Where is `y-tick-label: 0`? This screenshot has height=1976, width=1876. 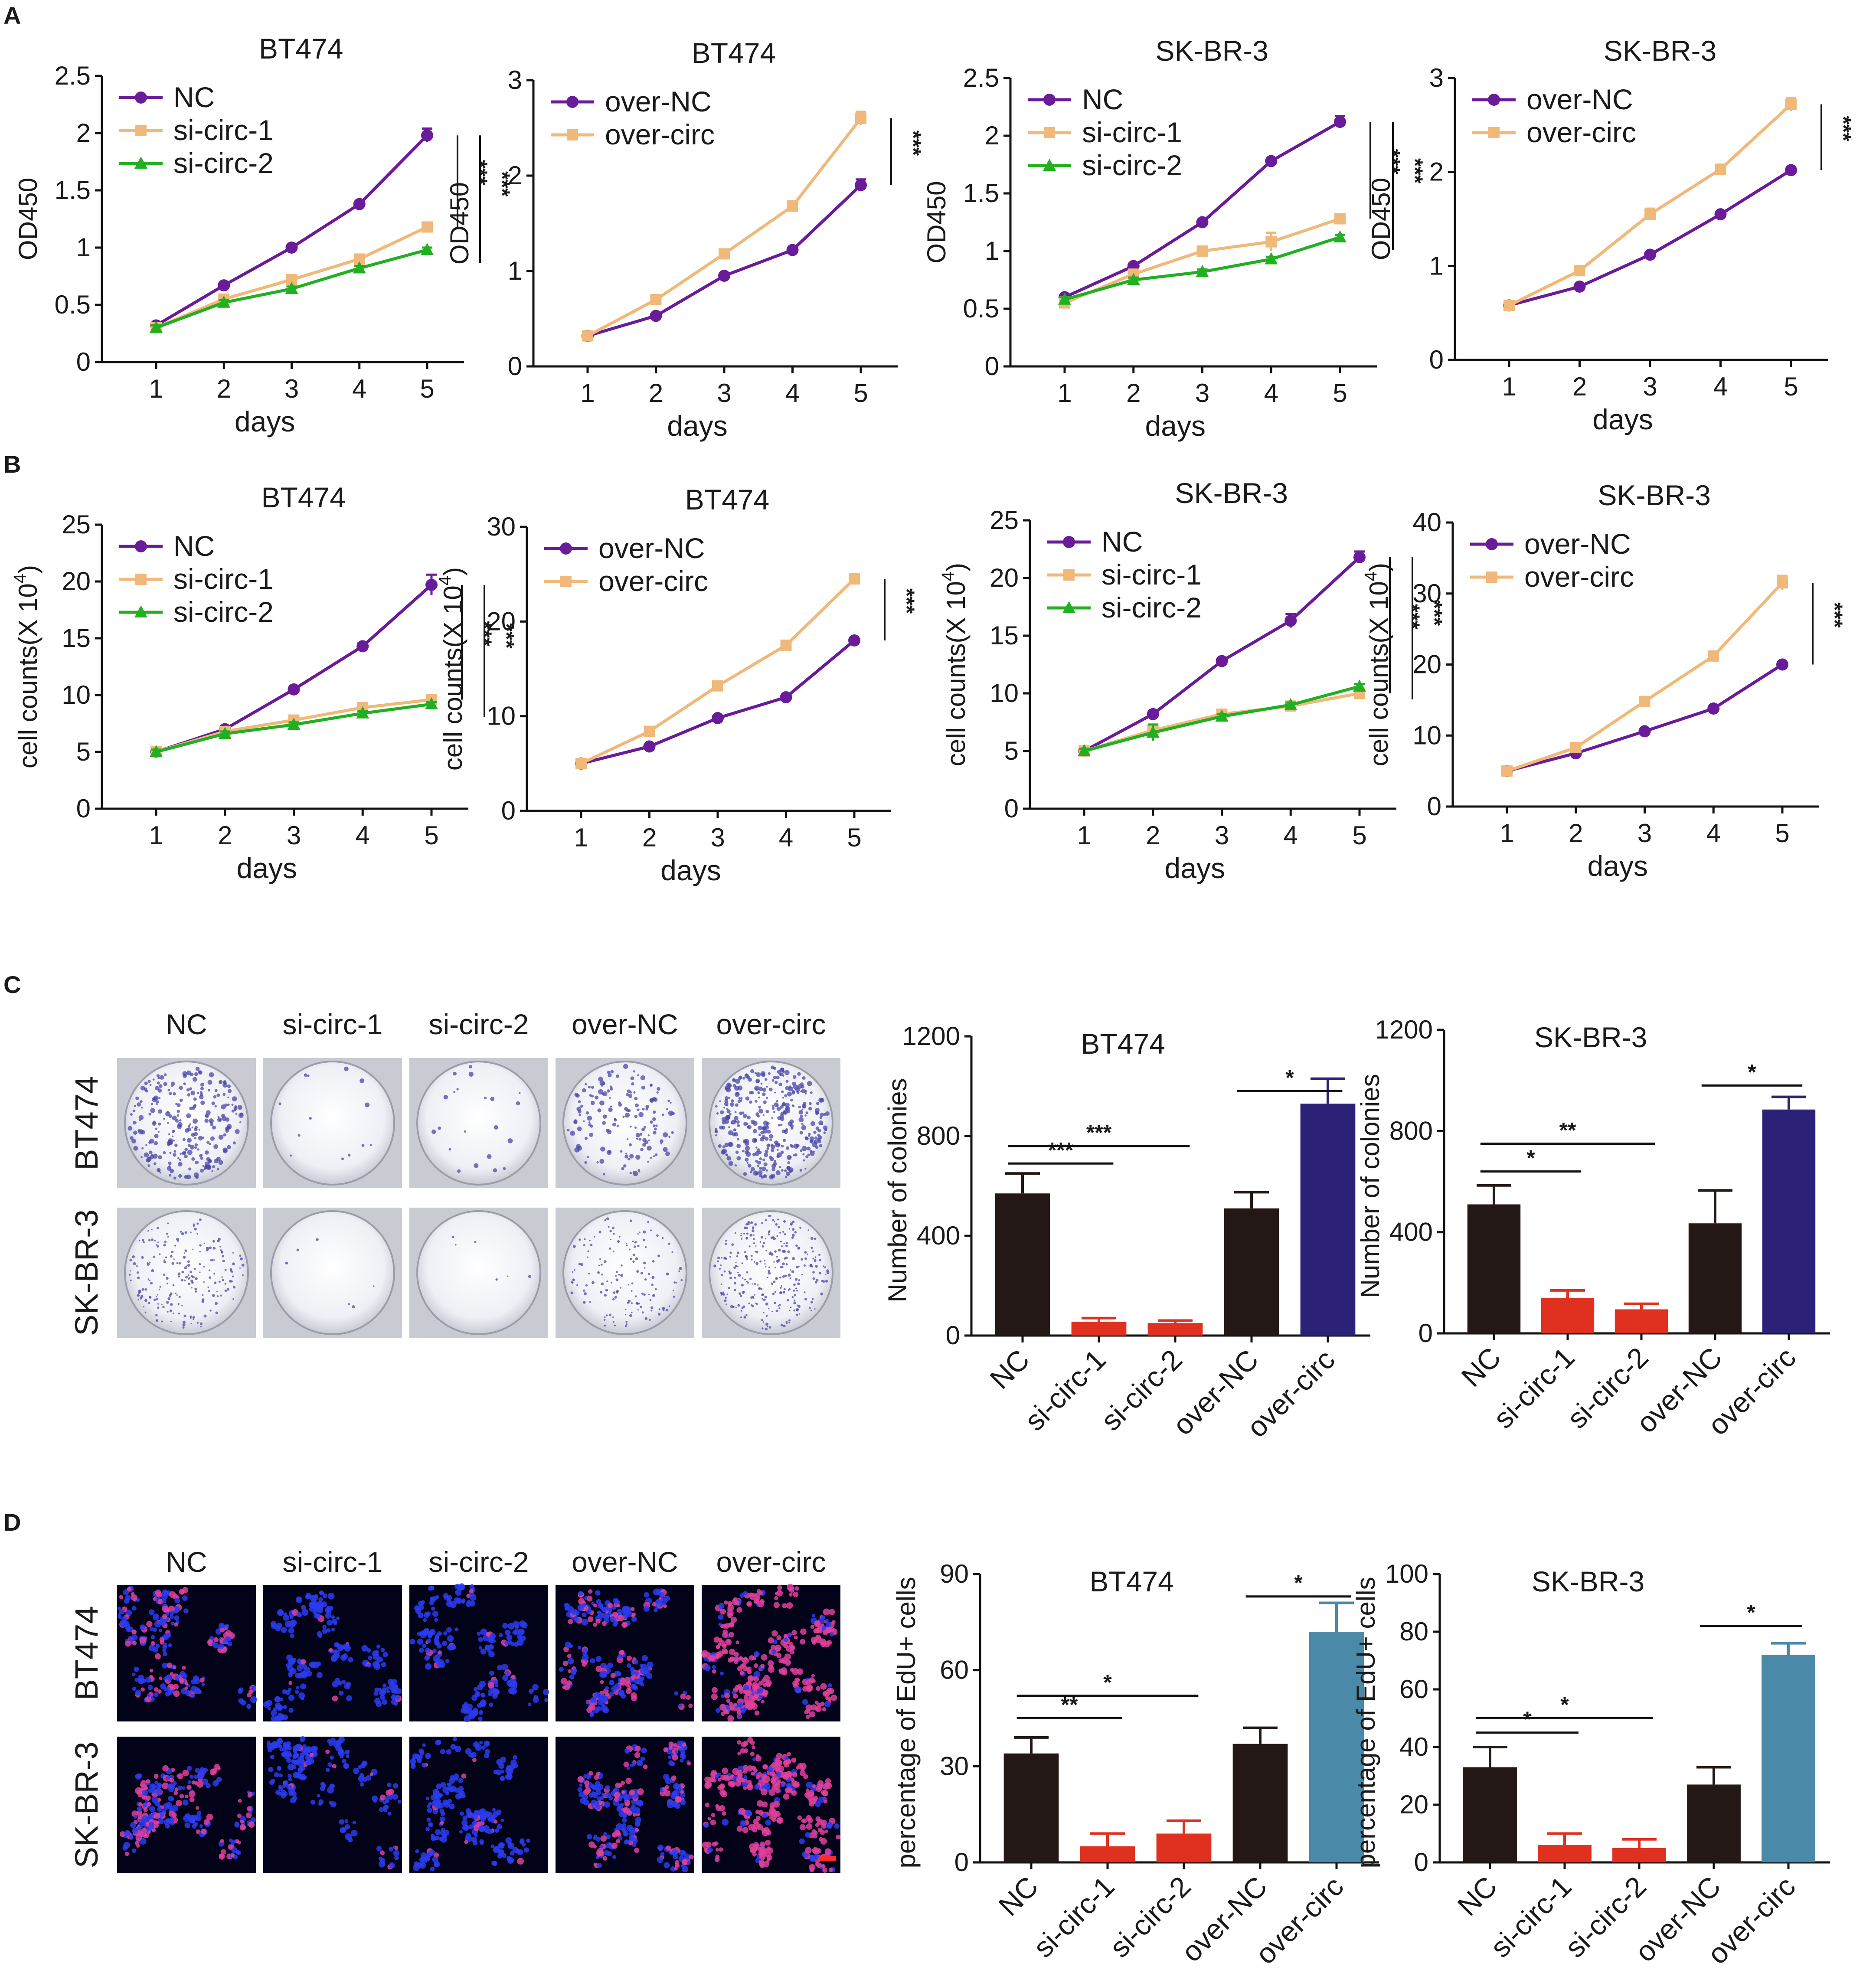
y-tick-label: 0 is located at coordinates (1434, 806).